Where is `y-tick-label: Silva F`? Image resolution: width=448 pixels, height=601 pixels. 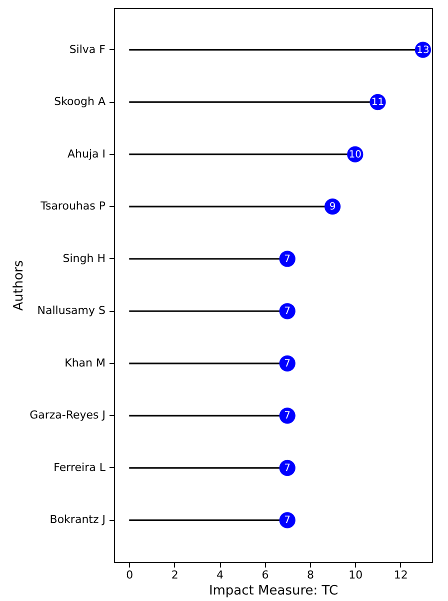 y-tick-label: Silva F is located at coordinates (87, 49).